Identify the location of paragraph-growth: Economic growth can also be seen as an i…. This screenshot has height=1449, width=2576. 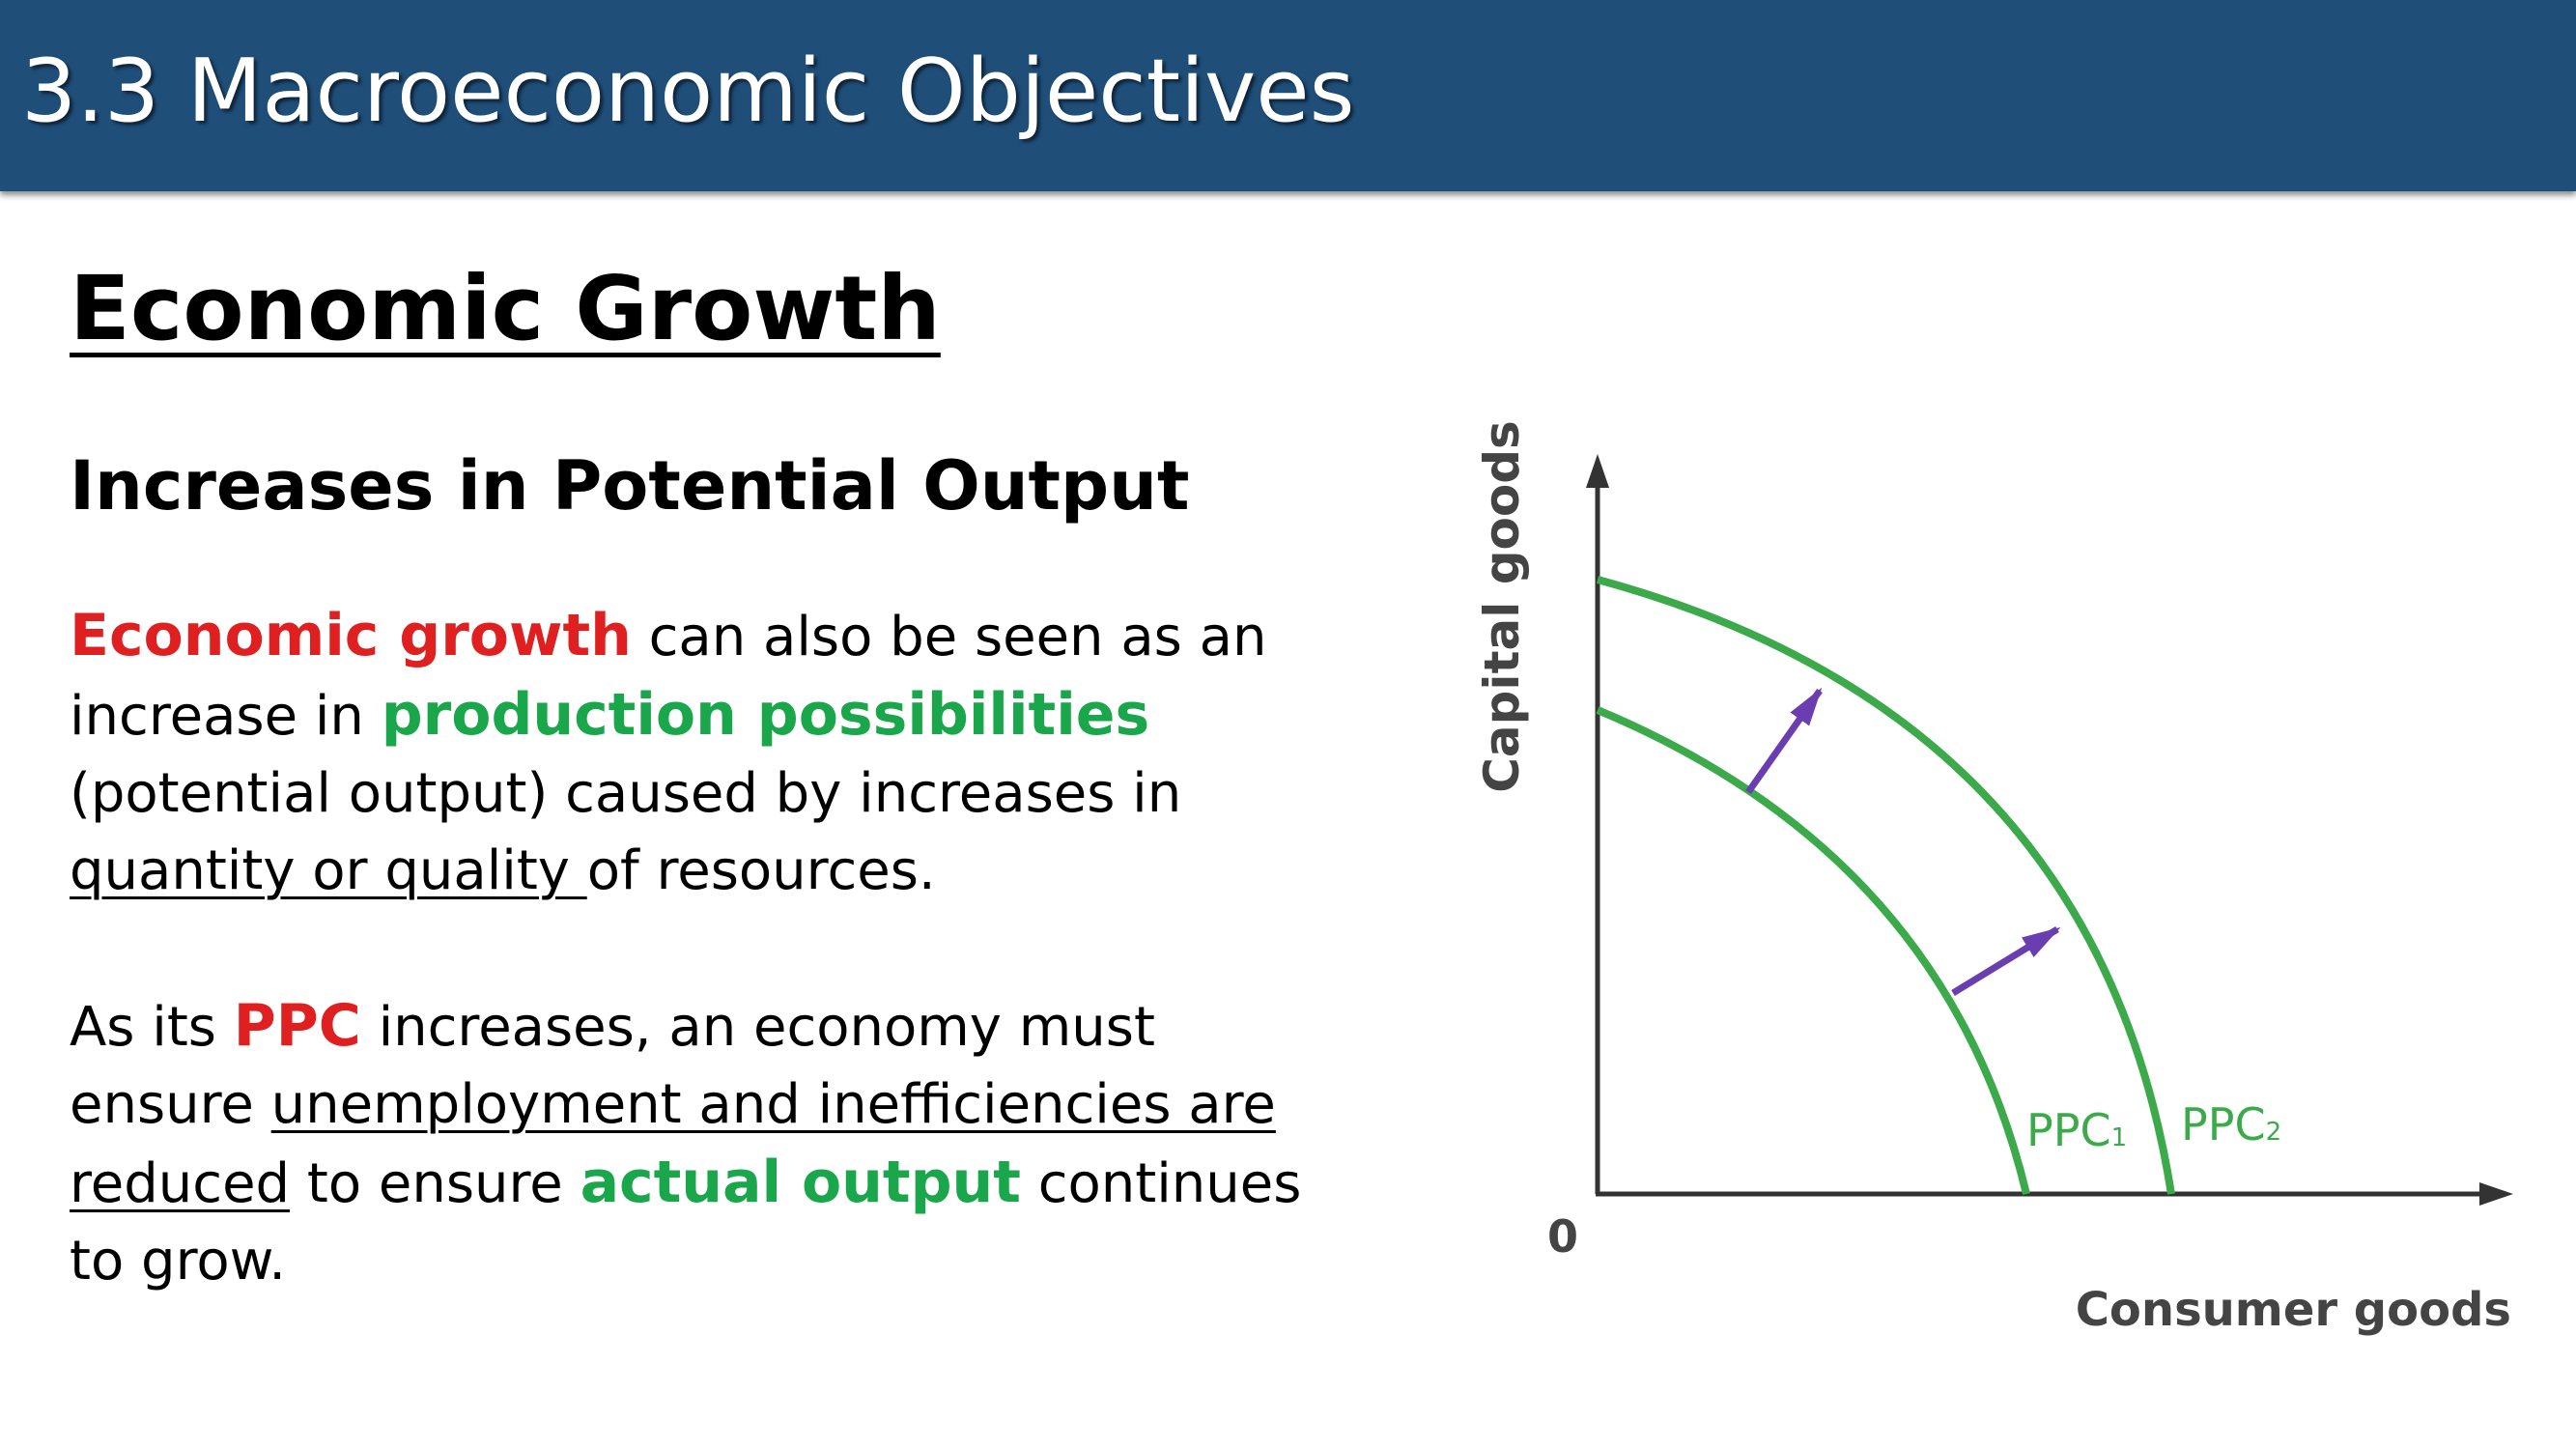
(697, 753).